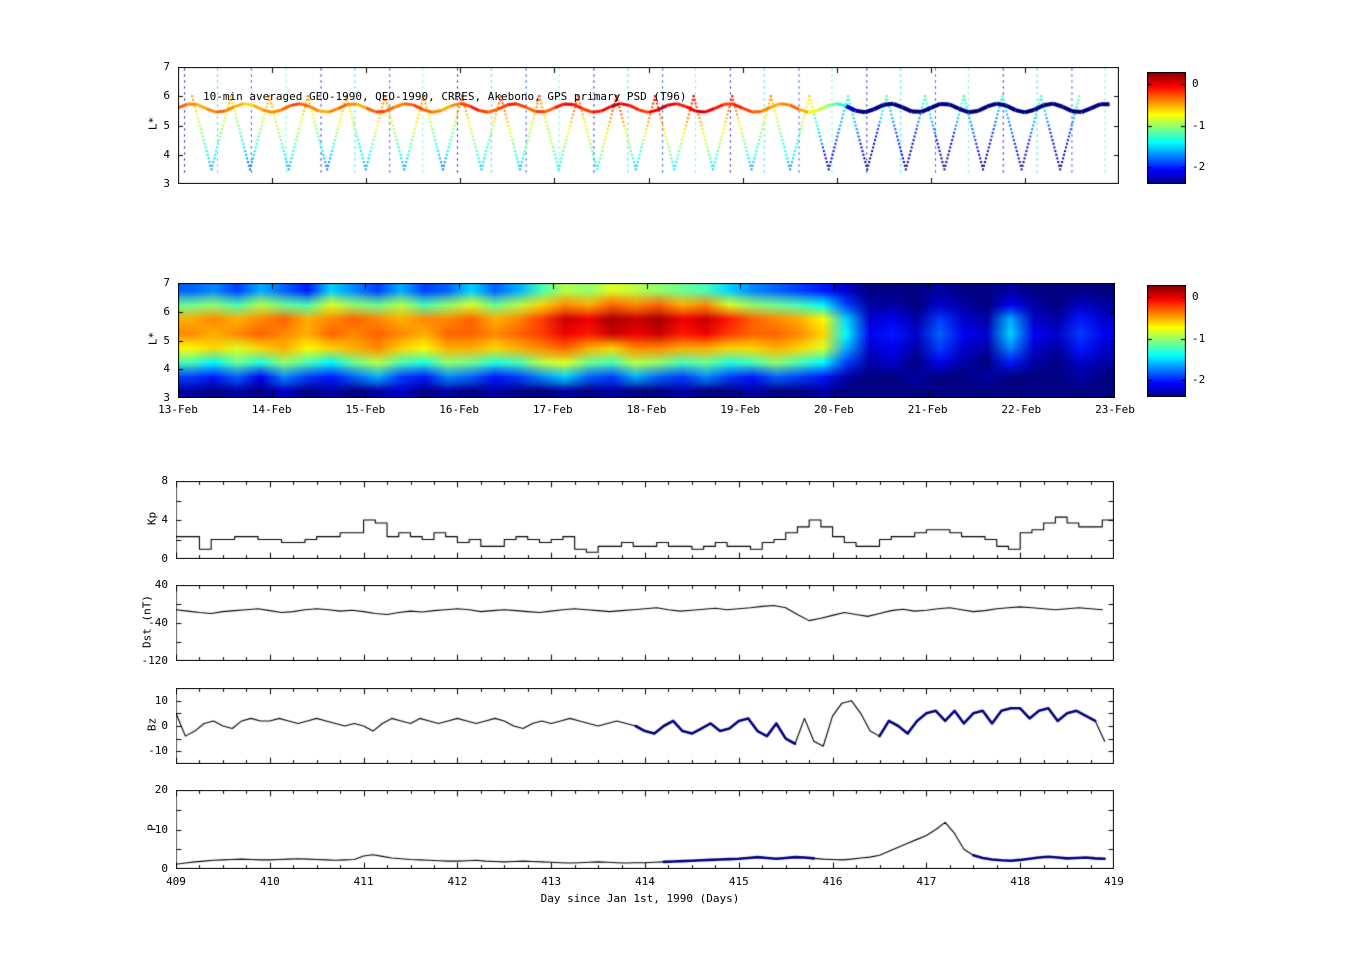 This screenshot has width=1351, height=974. Describe the element at coordinates (927, 409) in the screenshot. I see `date-tick-label: 21-Feb` at that location.